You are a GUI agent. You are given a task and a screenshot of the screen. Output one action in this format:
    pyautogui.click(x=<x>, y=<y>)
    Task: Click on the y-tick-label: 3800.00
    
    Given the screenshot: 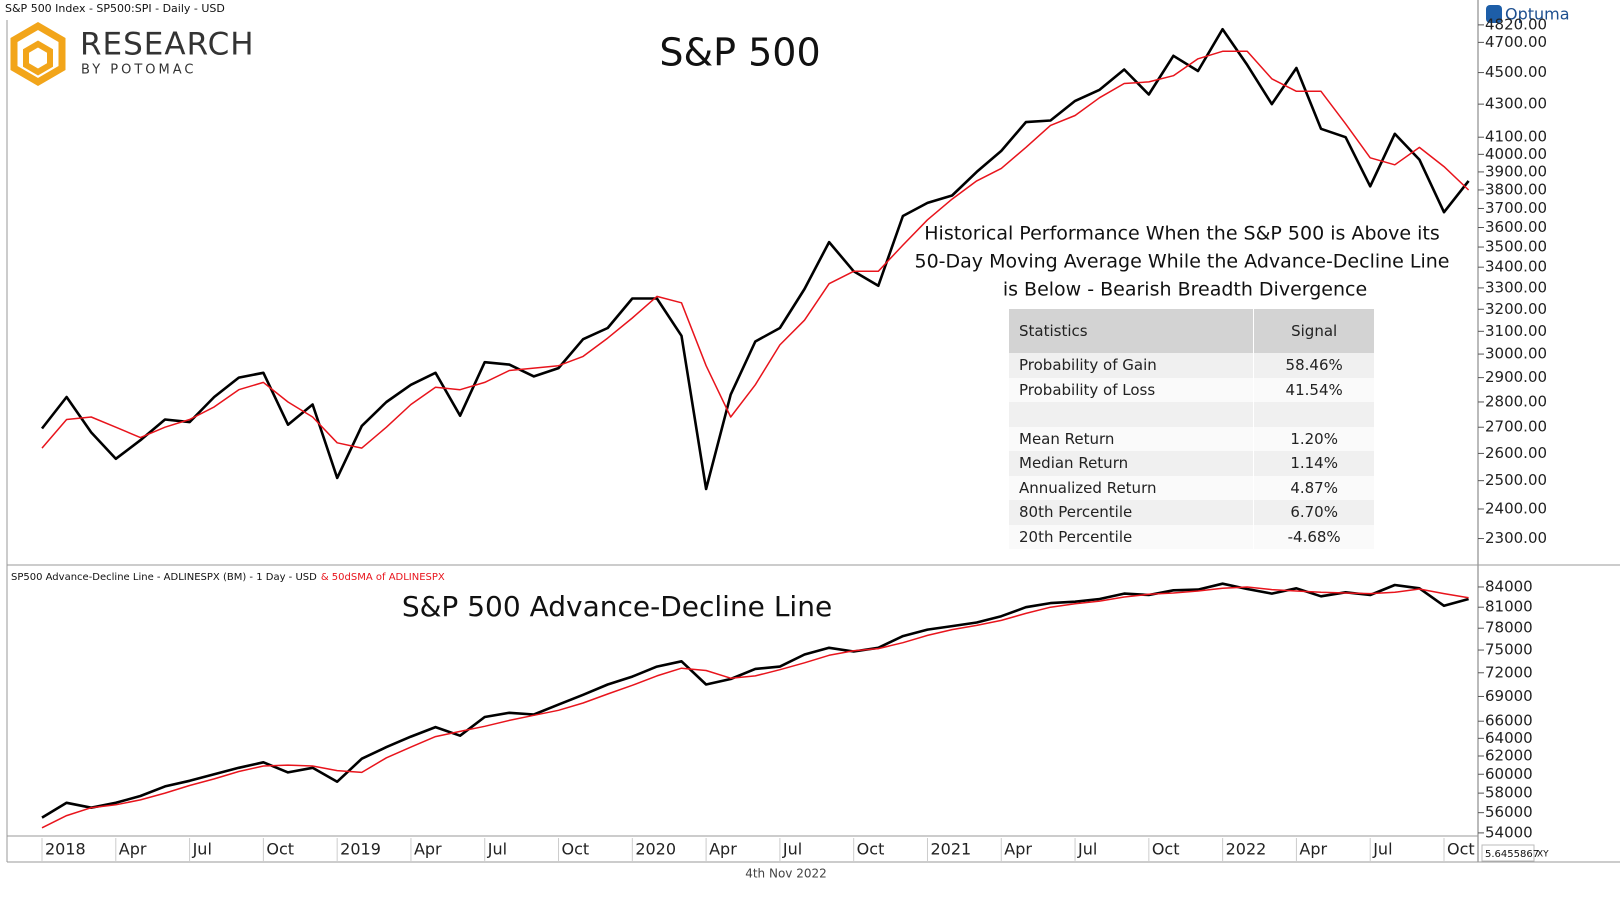 What is the action you would take?
    pyautogui.click(x=1516, y=189)
    